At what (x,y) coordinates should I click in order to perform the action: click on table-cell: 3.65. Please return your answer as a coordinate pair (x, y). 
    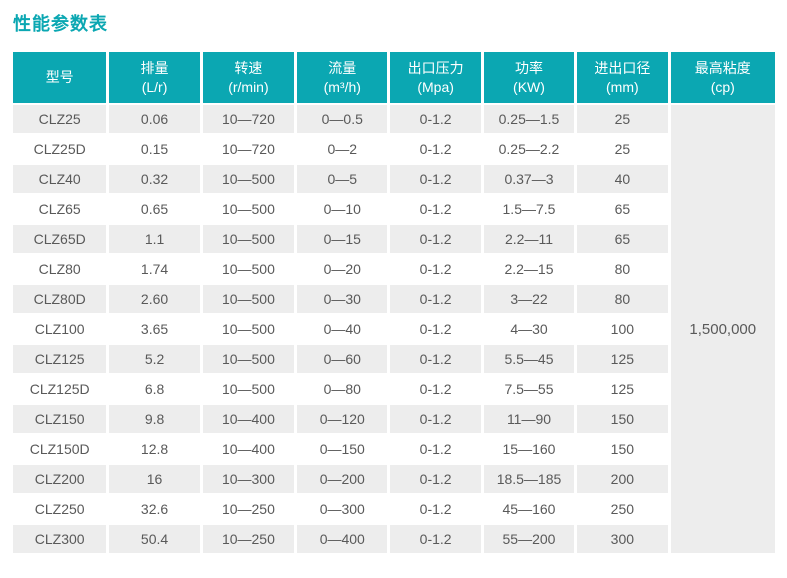
    Looking at the image, I should click on (154, 329).